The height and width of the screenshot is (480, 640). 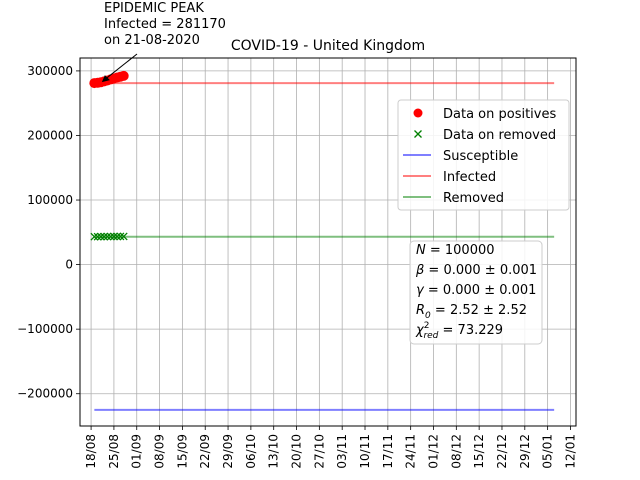 I want to click on y-axis: −200000 −100000 0 100000 200000 300000, so click(x=48, y=232).